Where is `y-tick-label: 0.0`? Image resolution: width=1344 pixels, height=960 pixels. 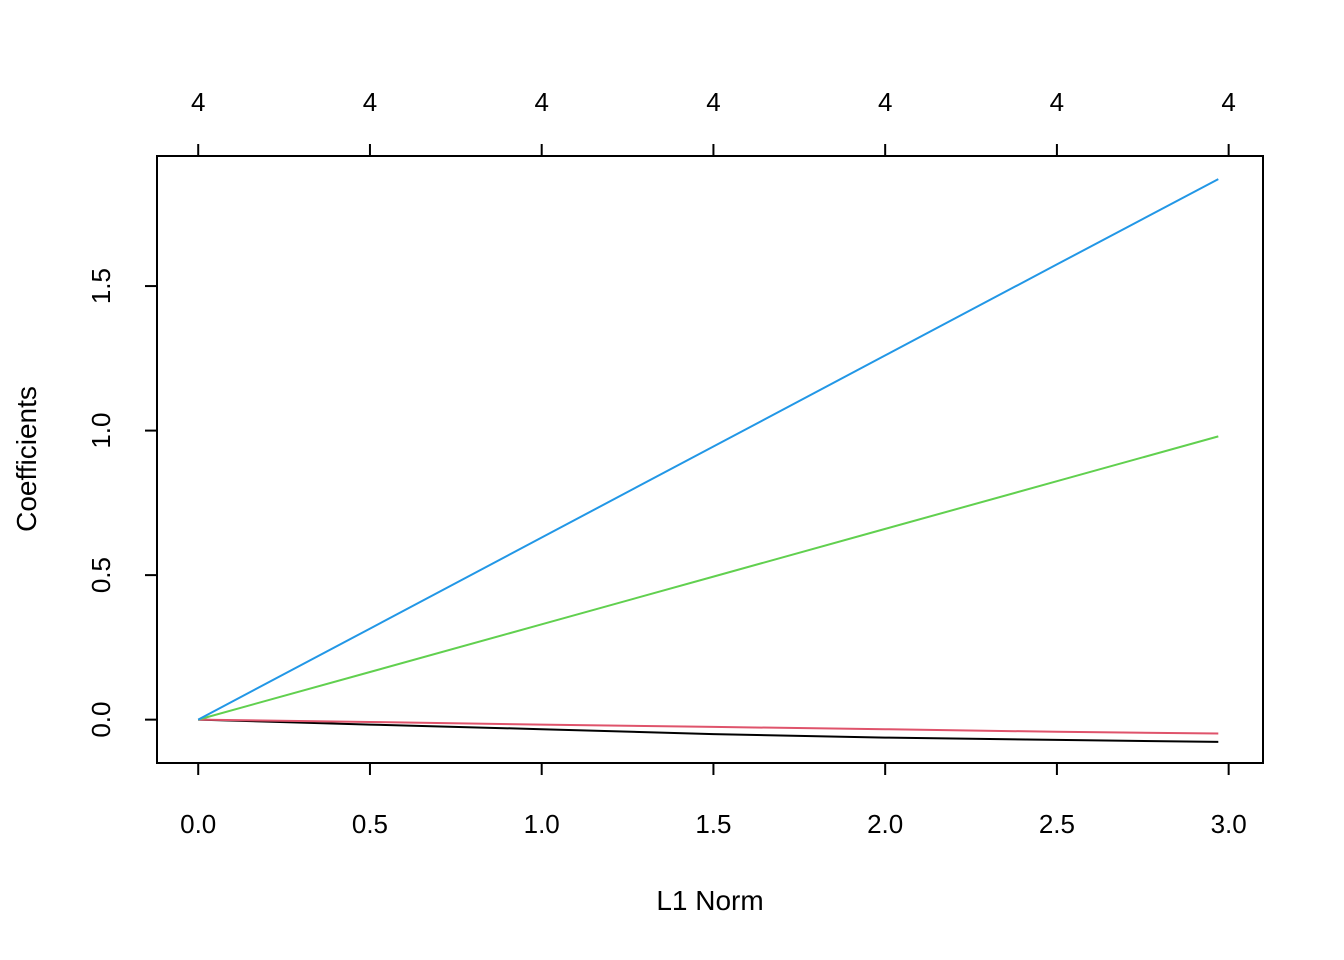 y-tick-label: 0.0 is located at coordinates (101, 720).